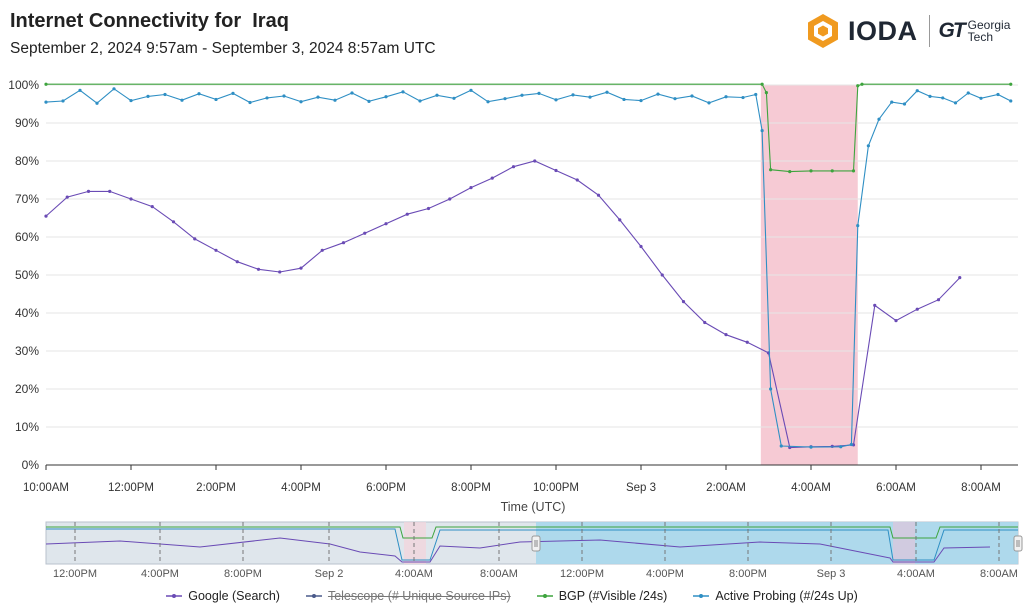  What do you see at coordinates (775, 596) in the screenshot?
I see `legend-item: Active Probing (#/24s Up)` at bounding box center [775, 596].